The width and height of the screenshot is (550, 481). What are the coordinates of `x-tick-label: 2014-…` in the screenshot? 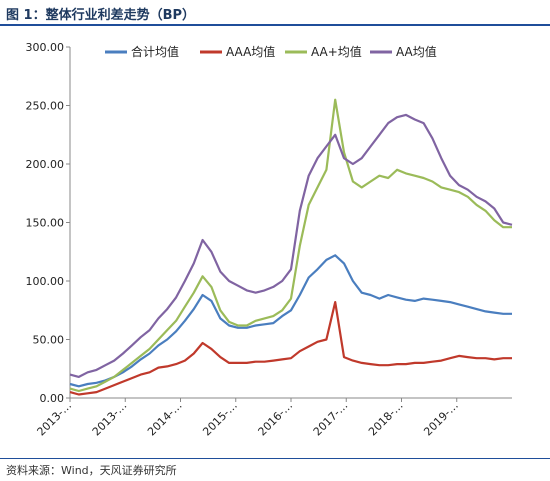 It's located at (165, 419).